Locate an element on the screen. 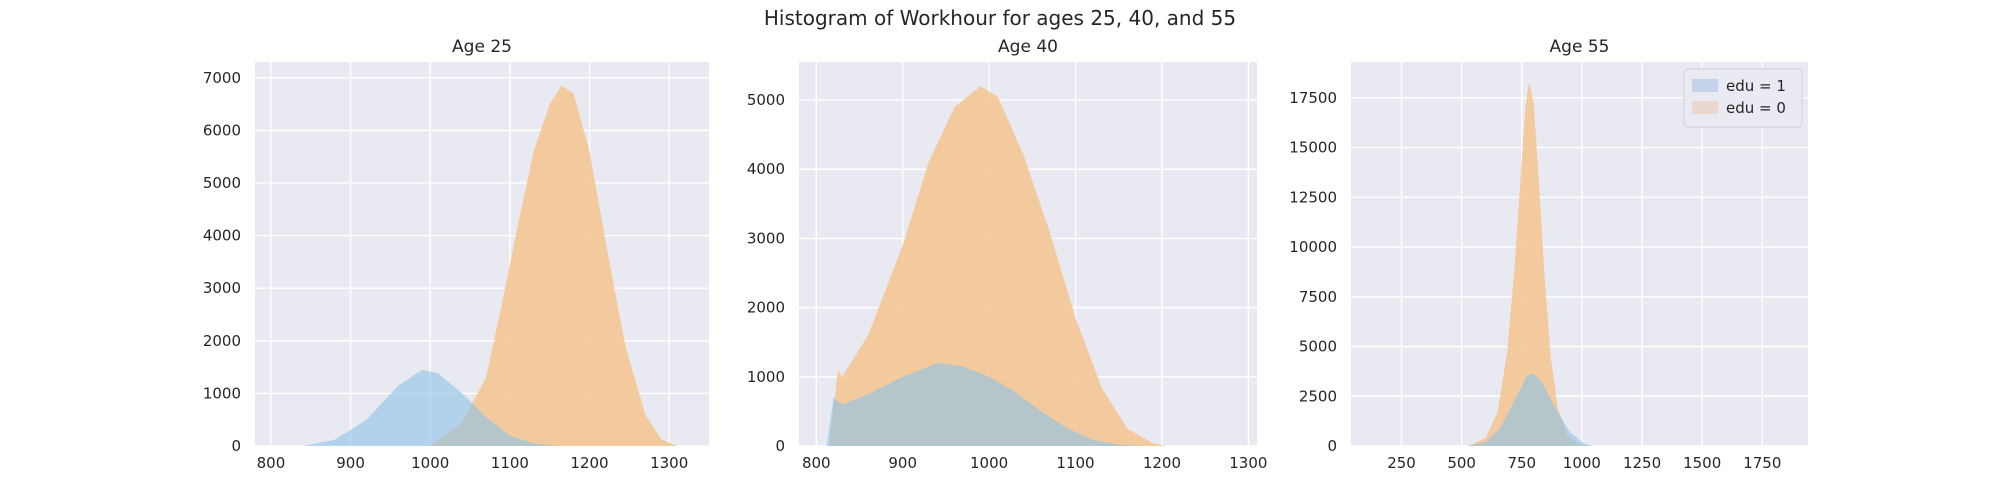 This screenshot has width=2000, height=500. y-tick-label: 17500 is located at coordinates (1313, 98).